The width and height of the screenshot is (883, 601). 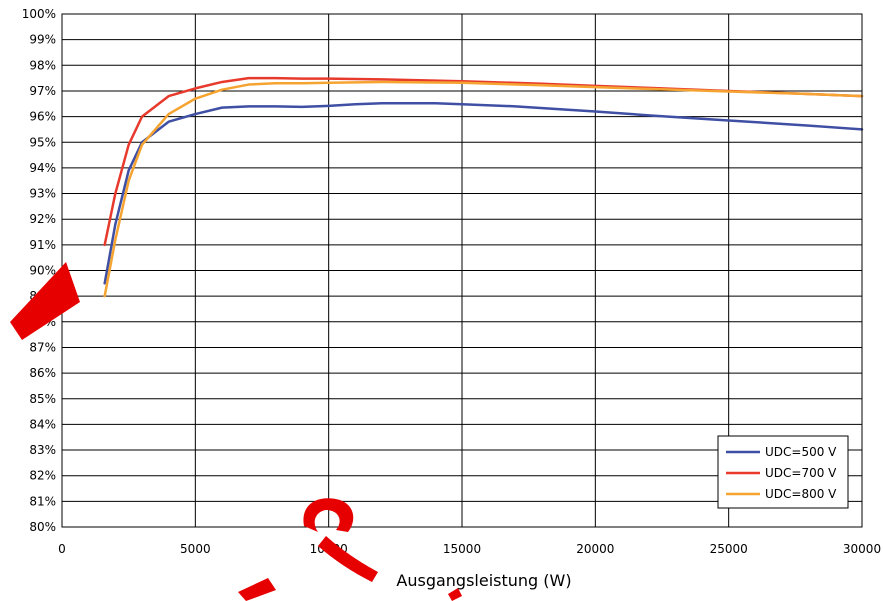 I want to click on y-tick-label: 92%, so click(x=42, y=219).